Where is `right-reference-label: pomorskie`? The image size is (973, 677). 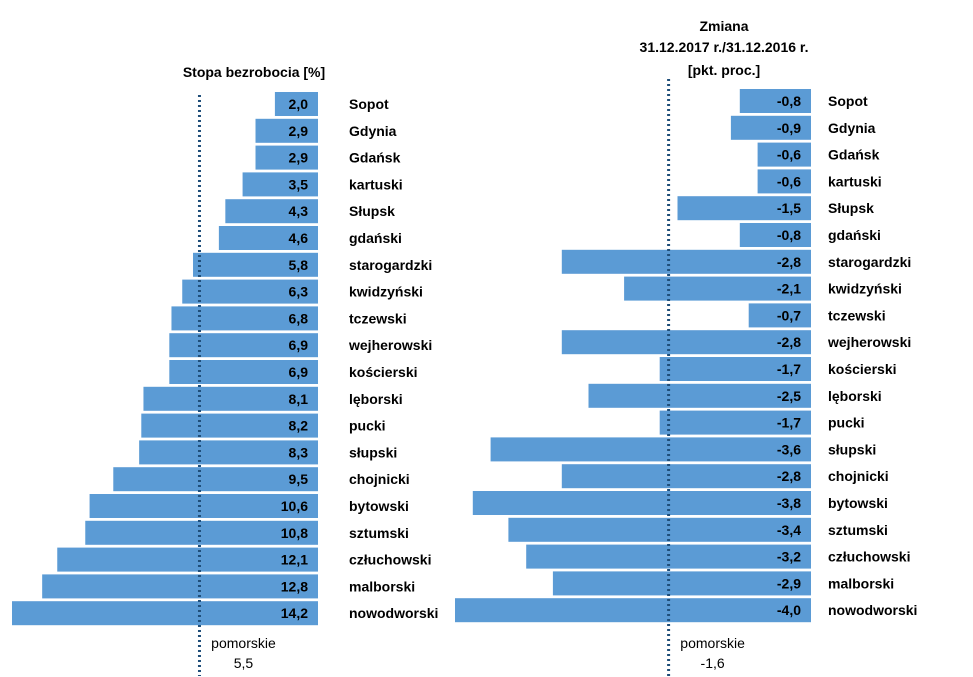
right-reference-label: pomorskie is located at coordinates (712, 643).